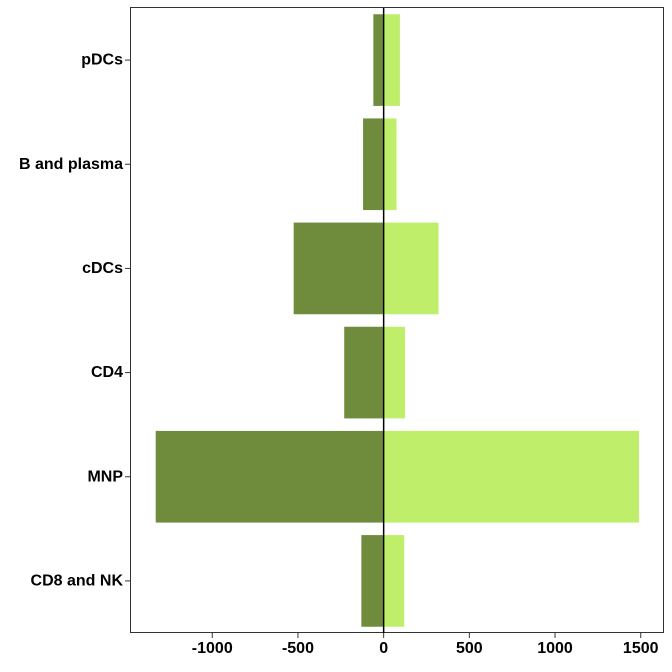 The height and width of the screenshot is (672, 672). I want to click on x-axis: -1000 -500 0 500 1000 1500, so click(425, 645).